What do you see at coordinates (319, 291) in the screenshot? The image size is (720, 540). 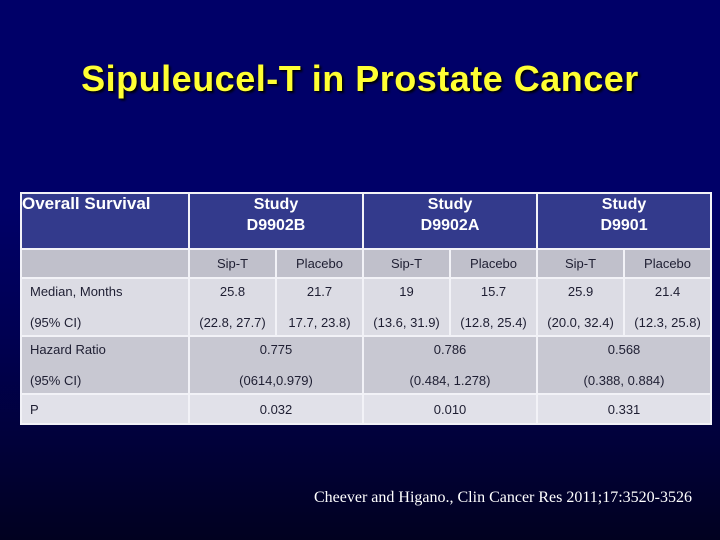 I see `median-value: 21.7` at bounding box center [319, 291].